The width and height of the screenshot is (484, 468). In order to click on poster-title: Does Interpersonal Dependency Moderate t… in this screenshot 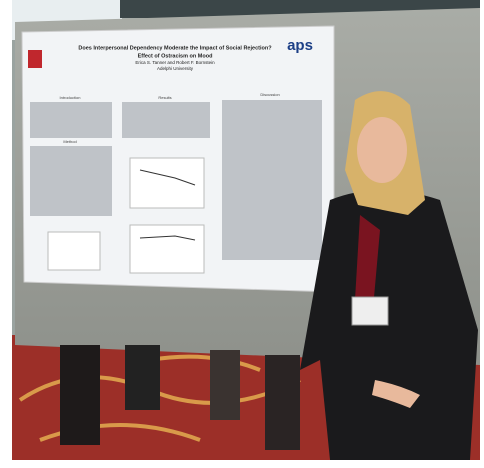, I will do `click(175, 48)`.